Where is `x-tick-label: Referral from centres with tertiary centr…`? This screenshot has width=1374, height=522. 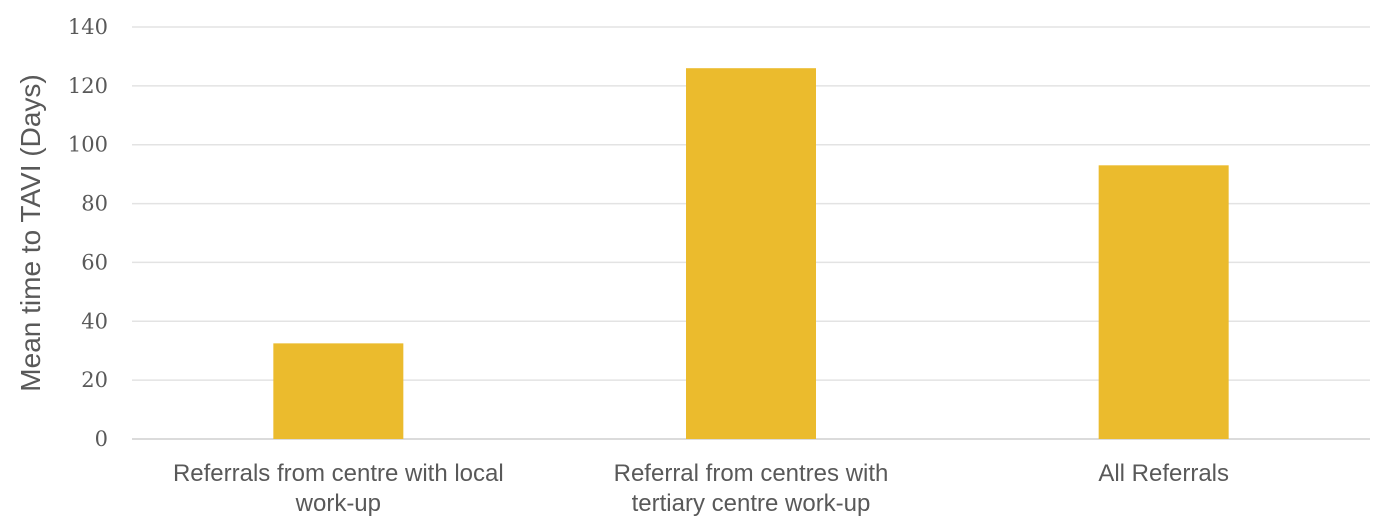 x-tick-label: Referral from centres with tertiary centr… is located at coordinates (751, 488).